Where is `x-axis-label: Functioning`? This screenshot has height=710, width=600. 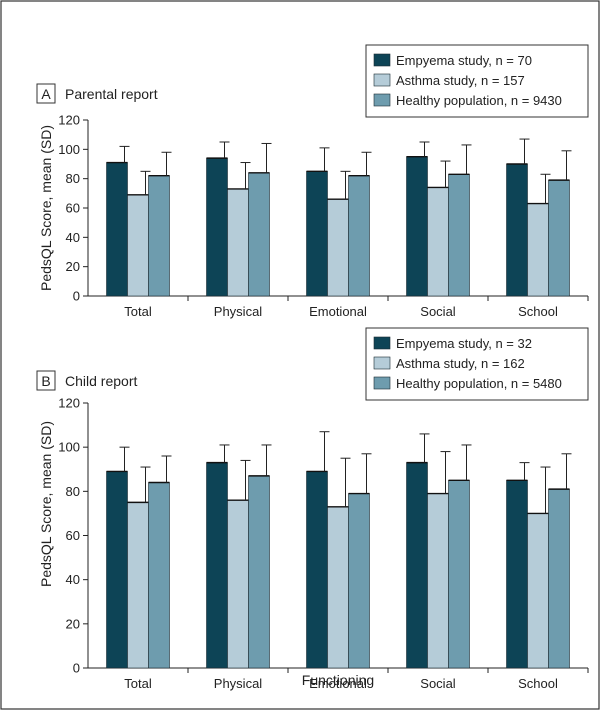 x-axis-label: Functioning is located at coordinates (338, 680).